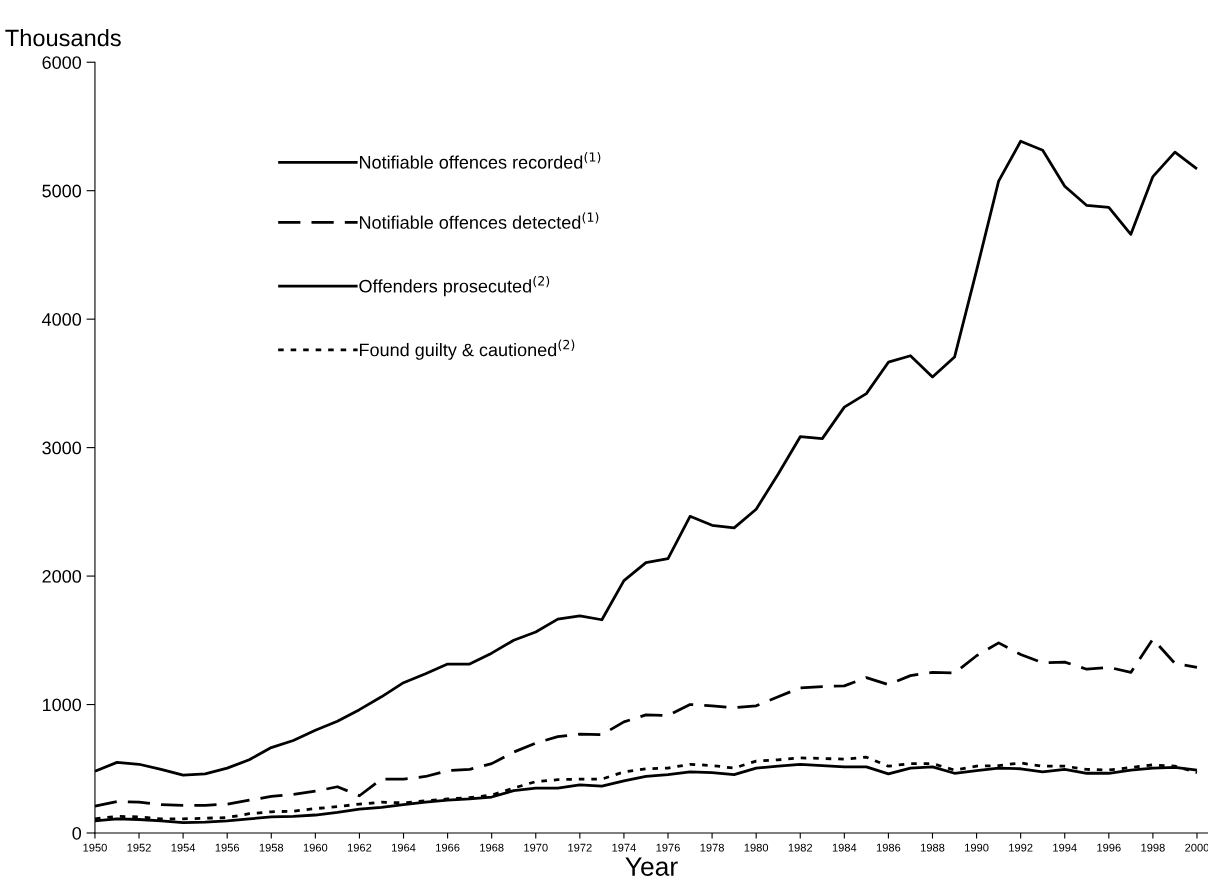 This screenshot has height=889, width=1208. What do you see at coordinates (183, 847) in the screenshot?
I see `x-tick-label: 1954` at bounding box center [183, 847].